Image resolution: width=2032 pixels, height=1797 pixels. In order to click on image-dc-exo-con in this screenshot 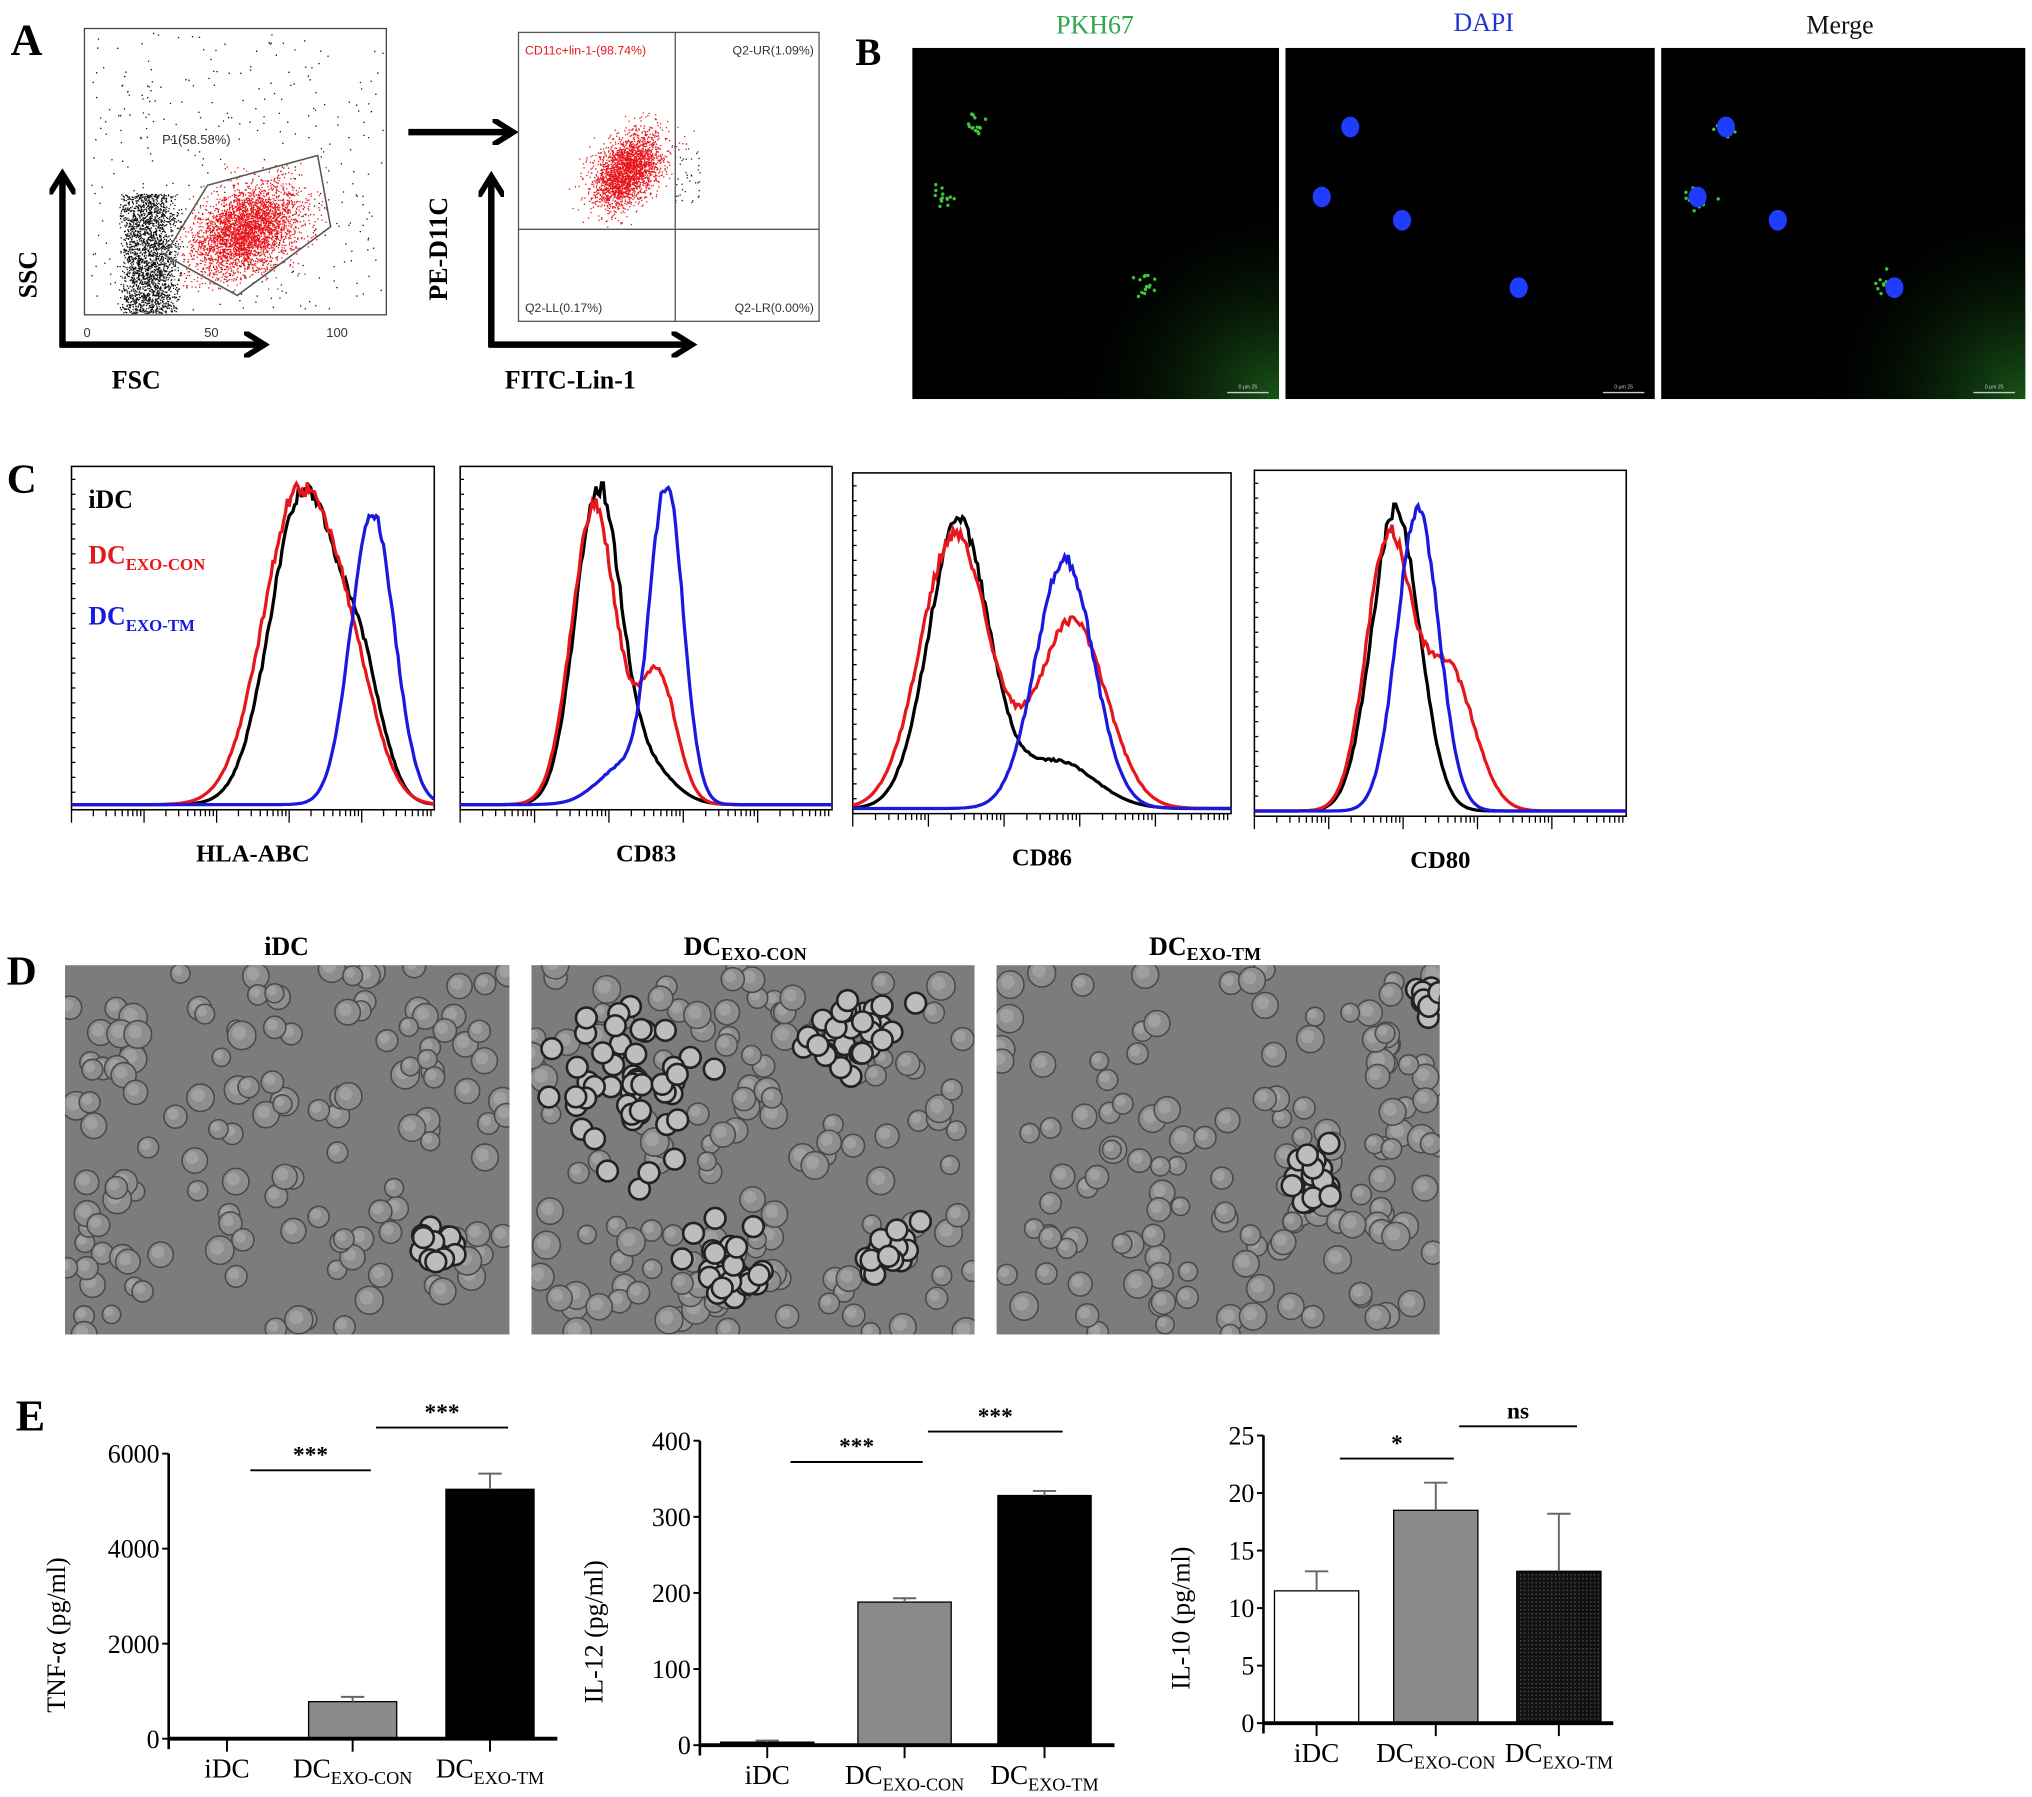, I will do `click(753, 1150)`.